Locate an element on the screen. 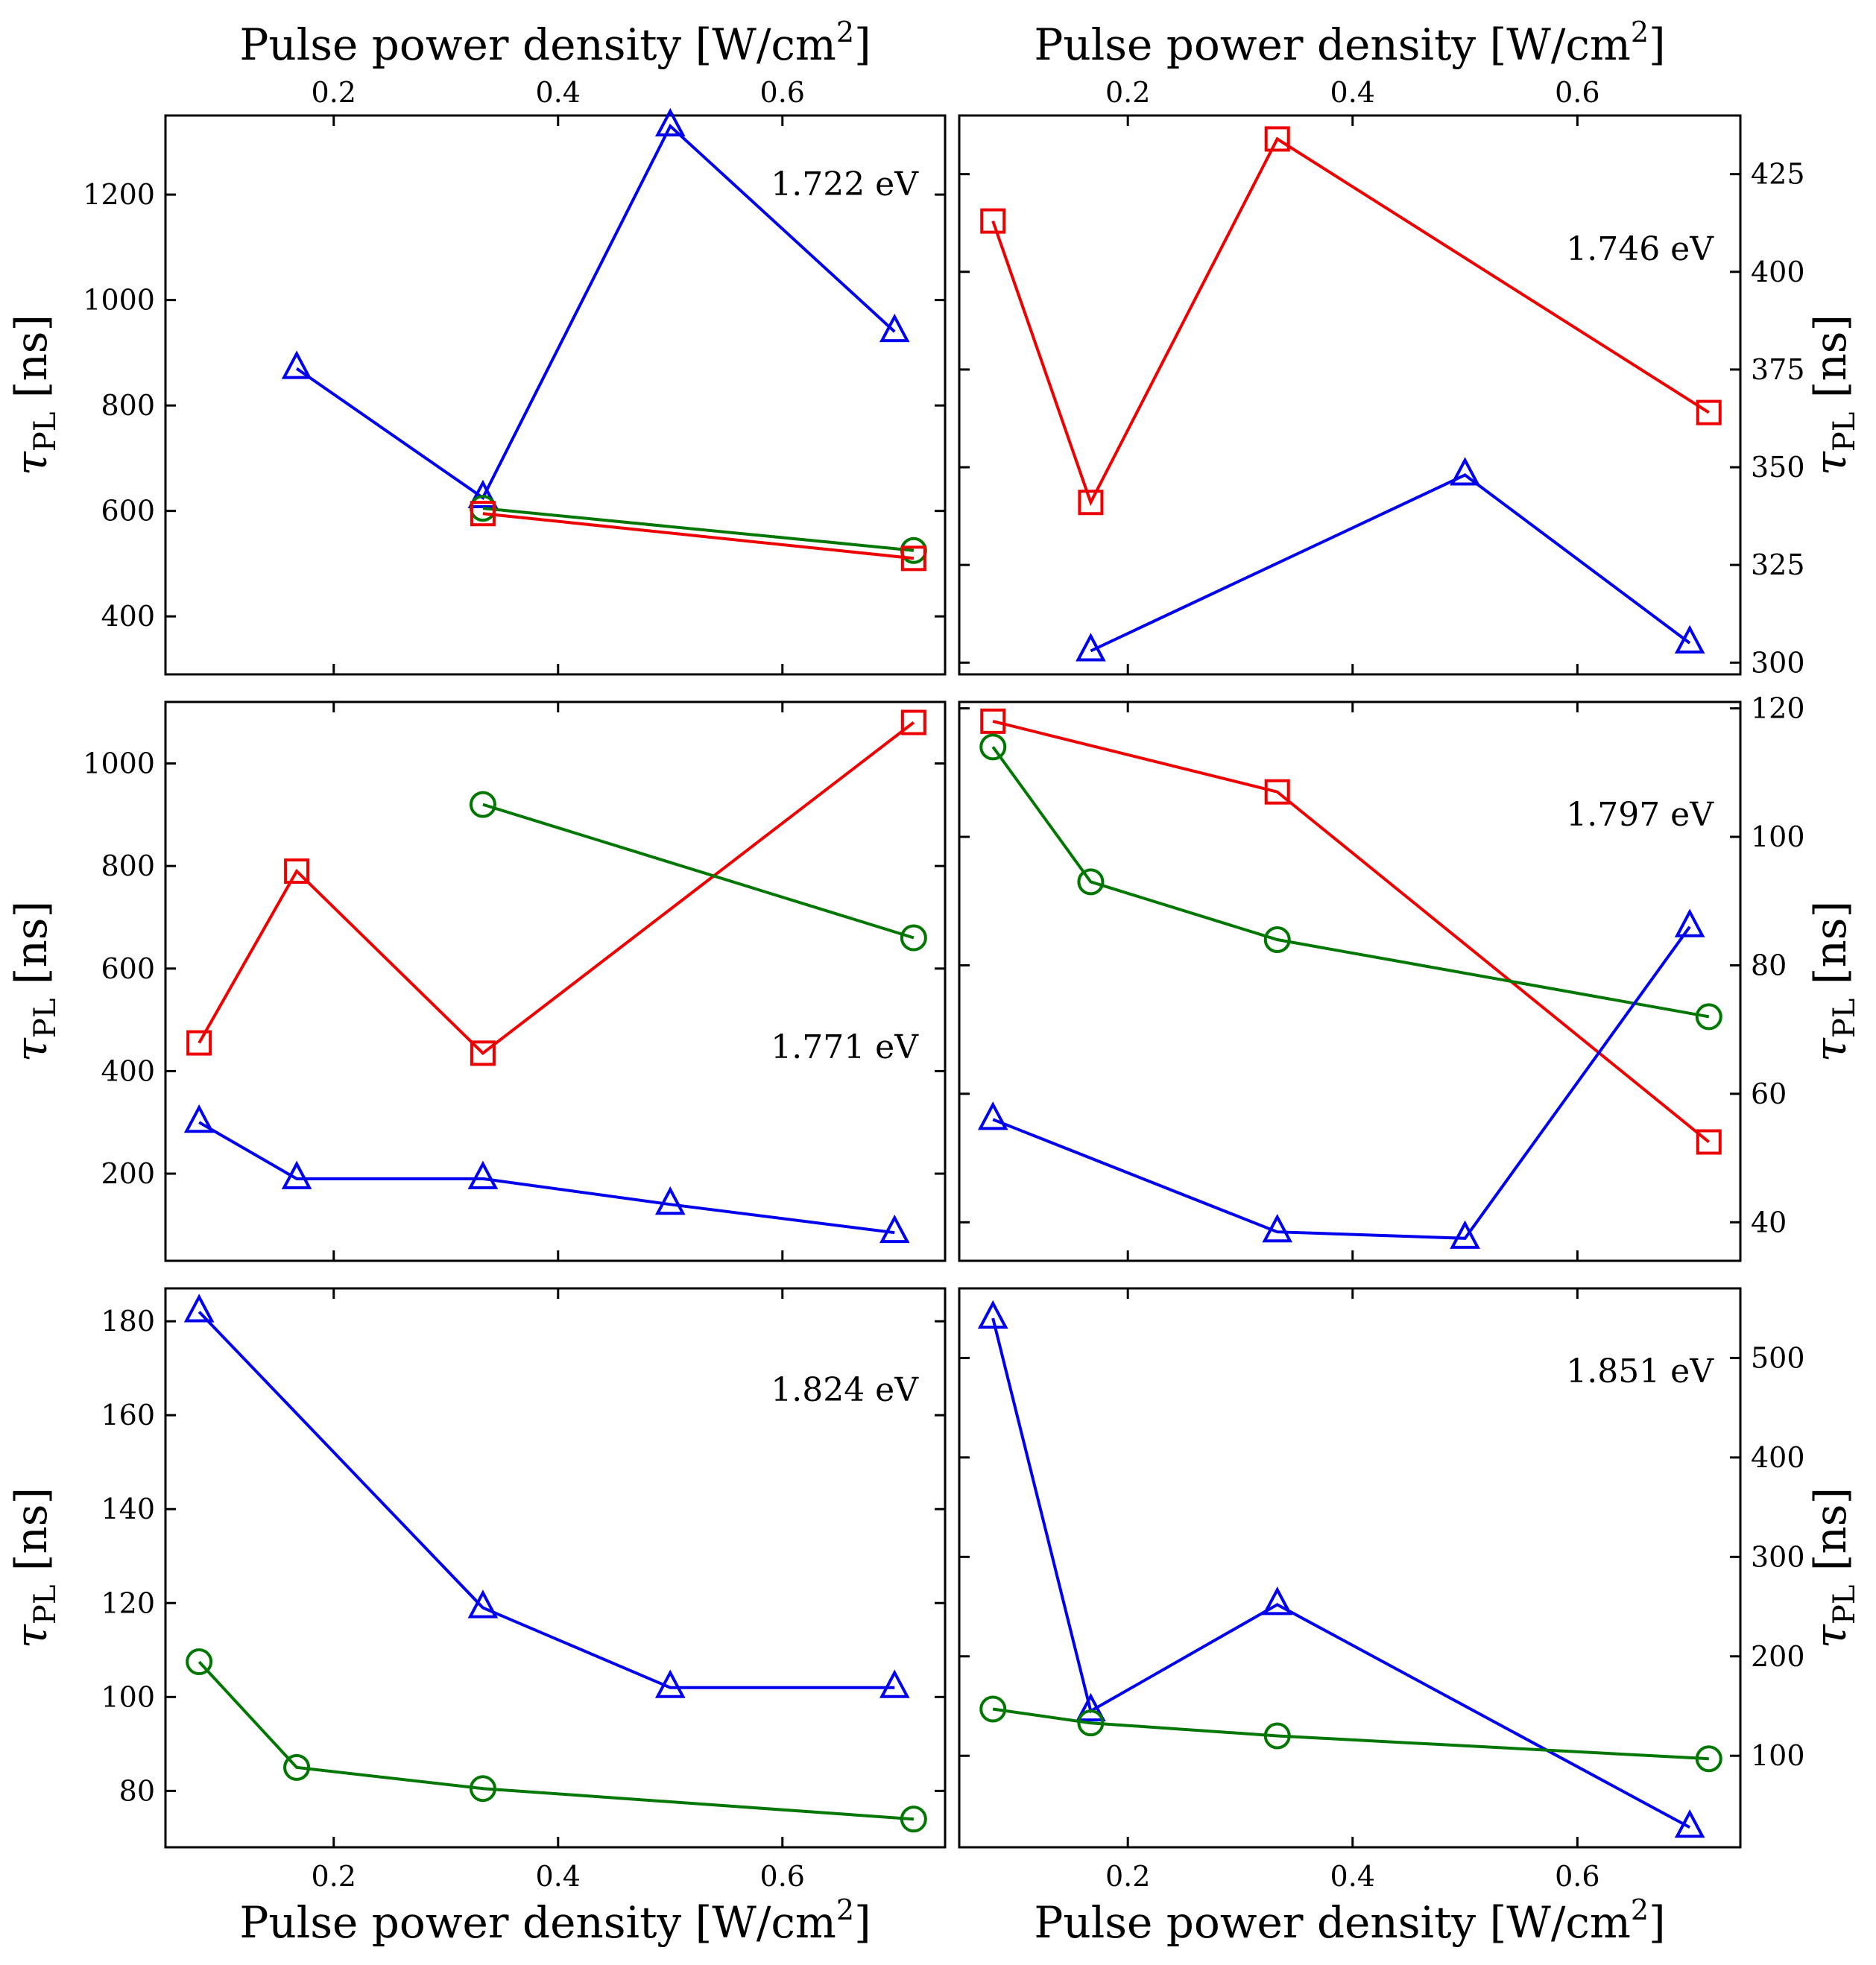 Image resolution: width=1876 pixels, height=1965 pixels. energy-annotation: 1.722 eV is located at coordinates (845, 184).